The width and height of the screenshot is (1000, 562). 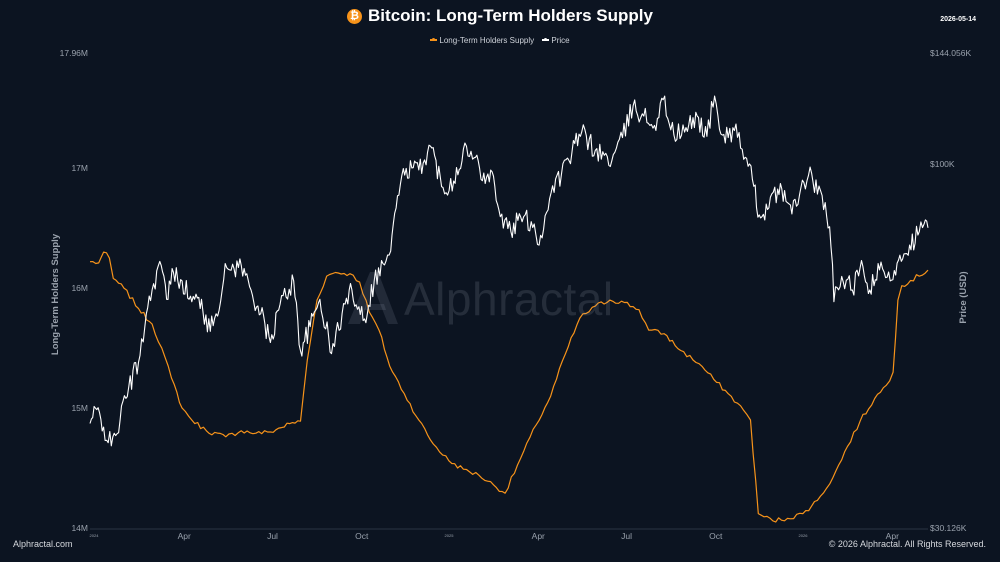 What do you see at coordinates (95, 535) in the screenshot?
I see `x-tick-label: 2024` at bounding box center [95, 535].